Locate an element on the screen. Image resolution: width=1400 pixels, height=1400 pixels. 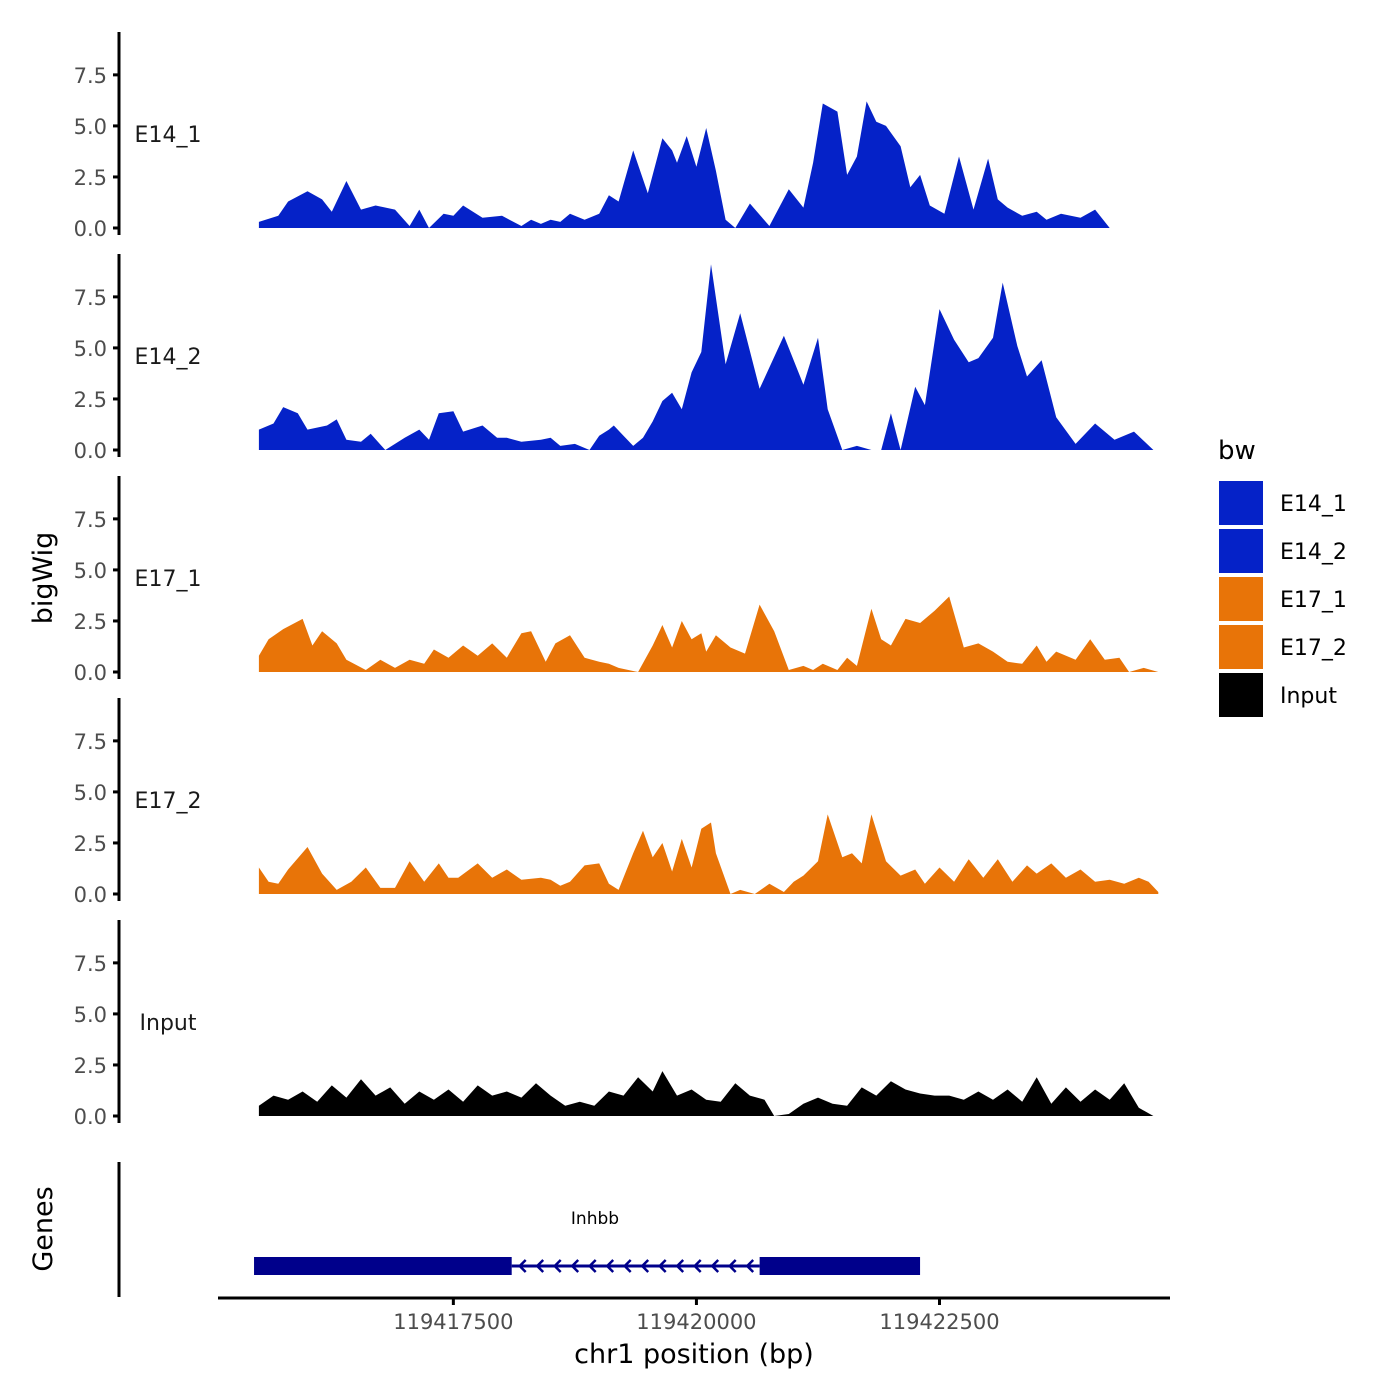
legend-label-E14_2: E14_2 is located at coordinates (1313, 552).